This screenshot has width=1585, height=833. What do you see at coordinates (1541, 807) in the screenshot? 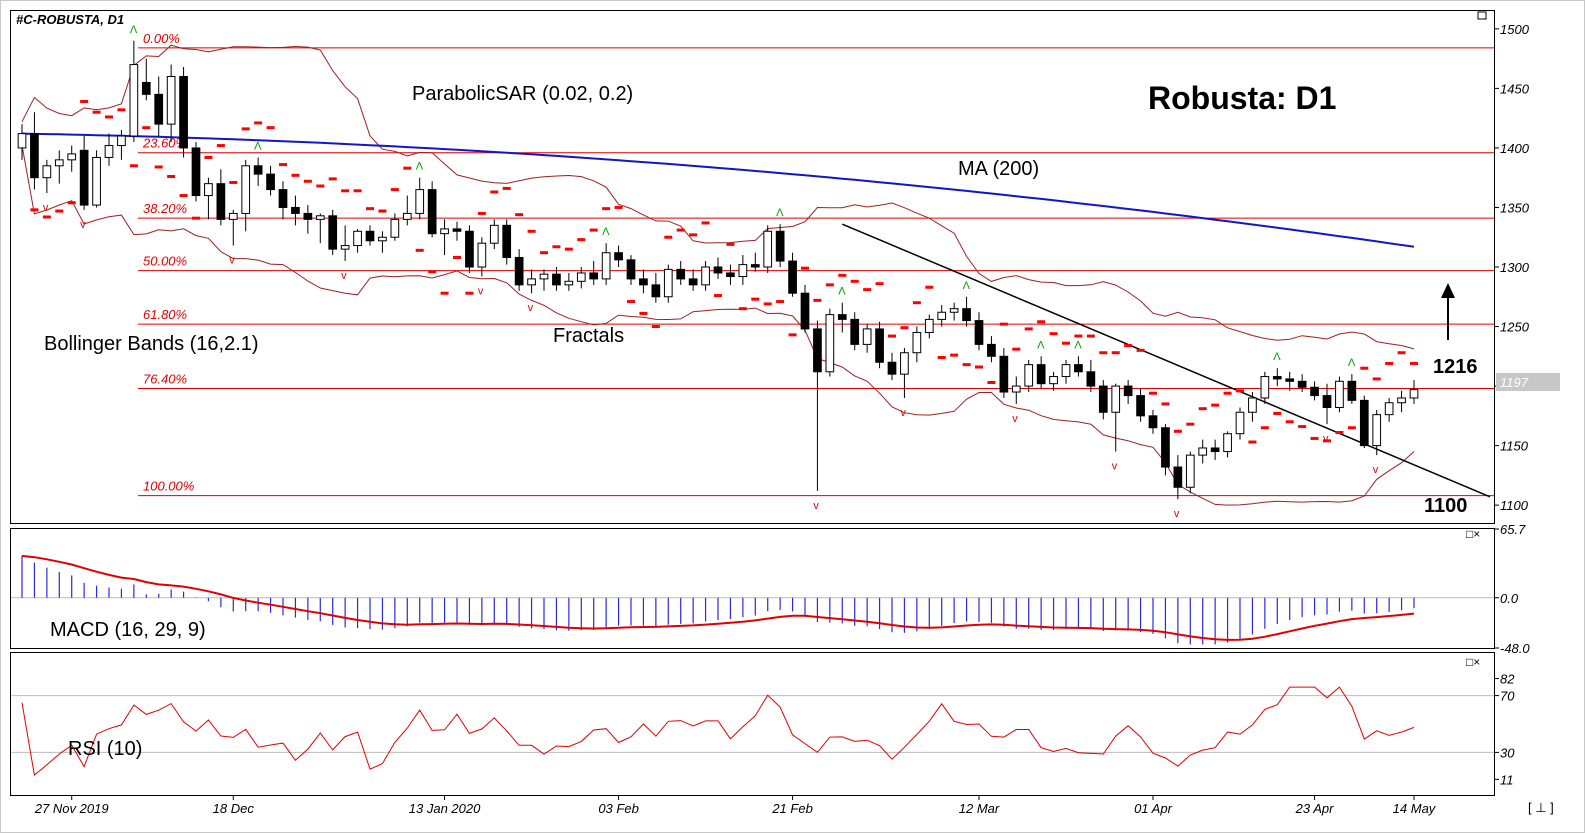
I see `resize-icon: [ ⊥ ]` at bounding box center [1541, 807].